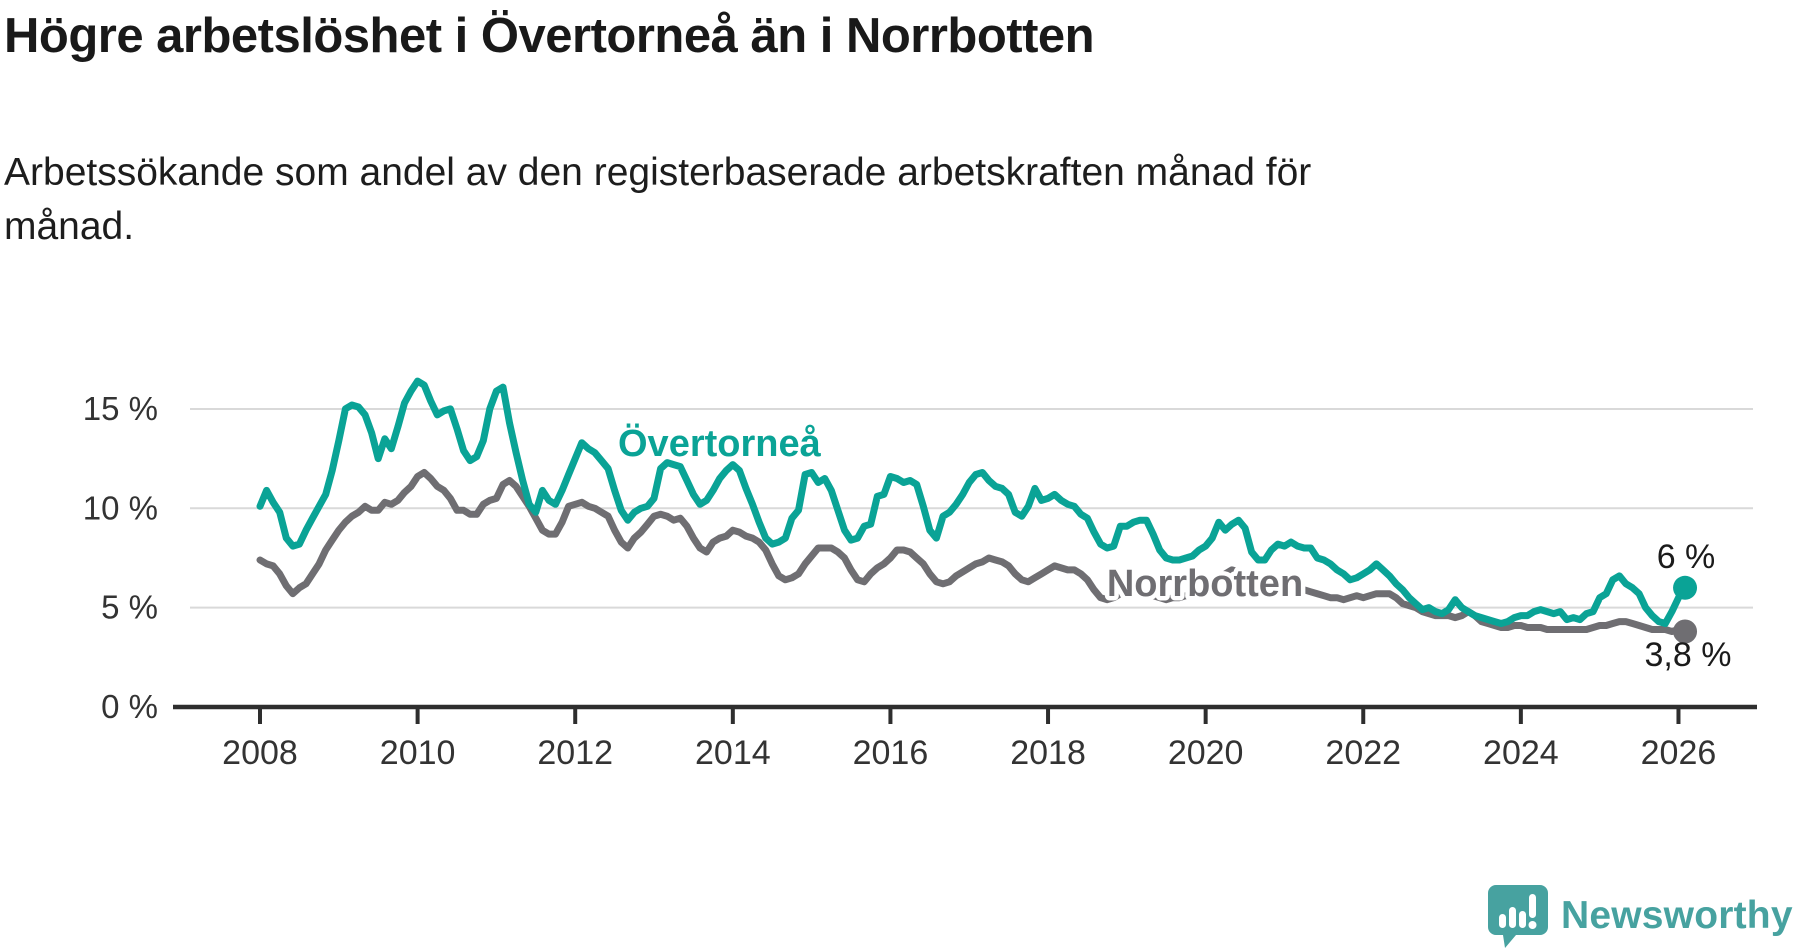 The width and height of the screenshot is (1800, 948). I want to click on x-axis-tick-label: 2016, so click(891, 753).